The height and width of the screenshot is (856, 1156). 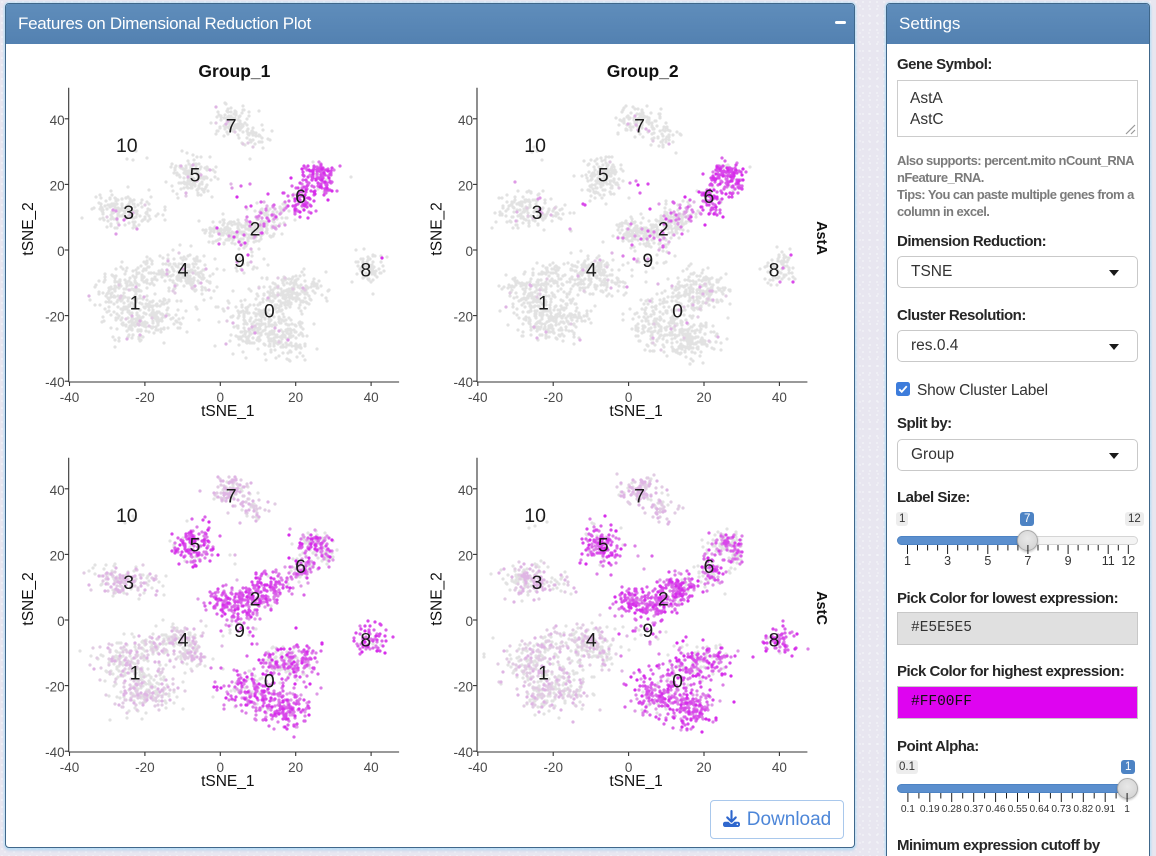 I want to click on svg-text: Group_2, so click(x=643, y=71).